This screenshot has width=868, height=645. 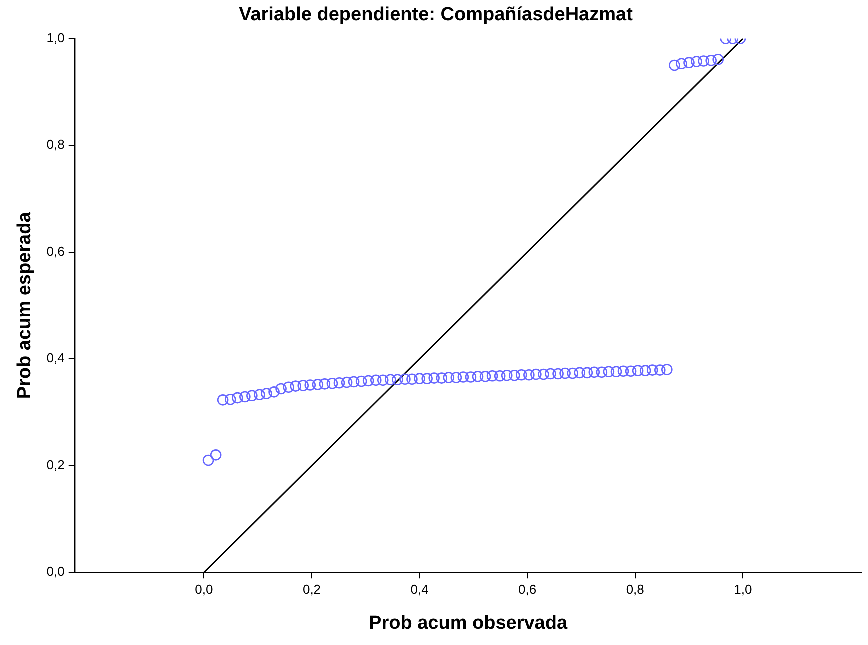 What do you see at coordinates (55, 144) in the screenshot?
I see `y-tick-label: 0,8` at bounding box center [55, 144].